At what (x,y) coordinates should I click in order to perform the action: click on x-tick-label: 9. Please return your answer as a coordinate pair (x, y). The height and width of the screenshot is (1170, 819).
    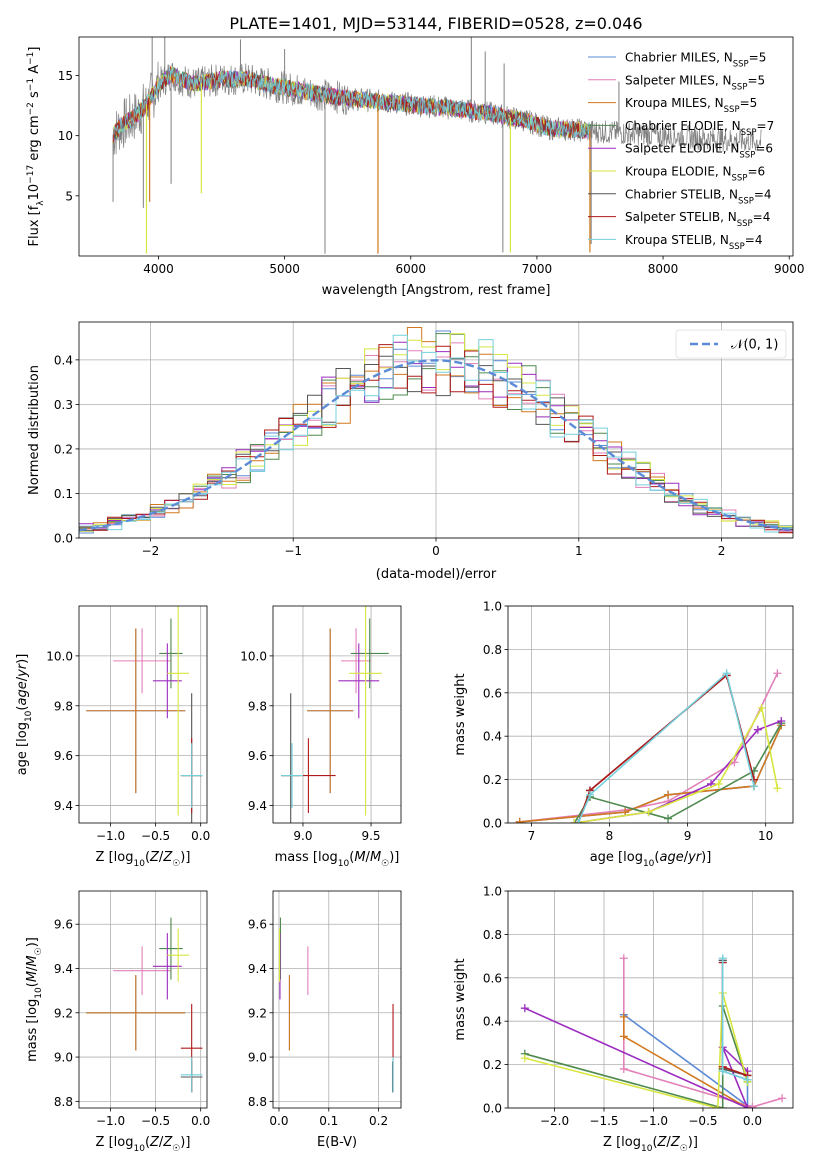
    Looking at the image, I should click on (688, 836).